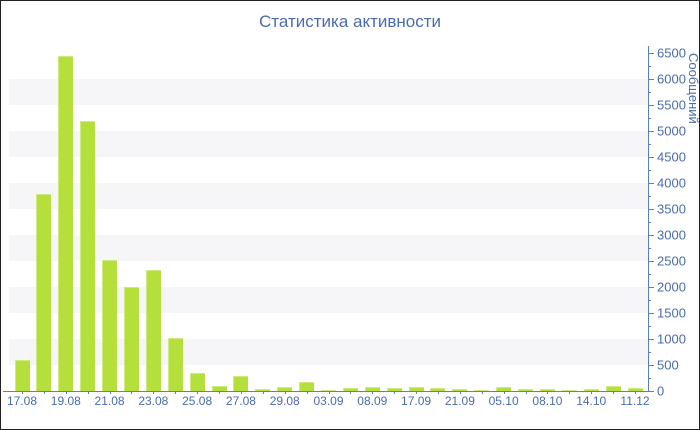 This screenshot has width=700, height=430. Describe the element at coordinates (44, 292) in the screenshot. I see `bar-i1` at that location.